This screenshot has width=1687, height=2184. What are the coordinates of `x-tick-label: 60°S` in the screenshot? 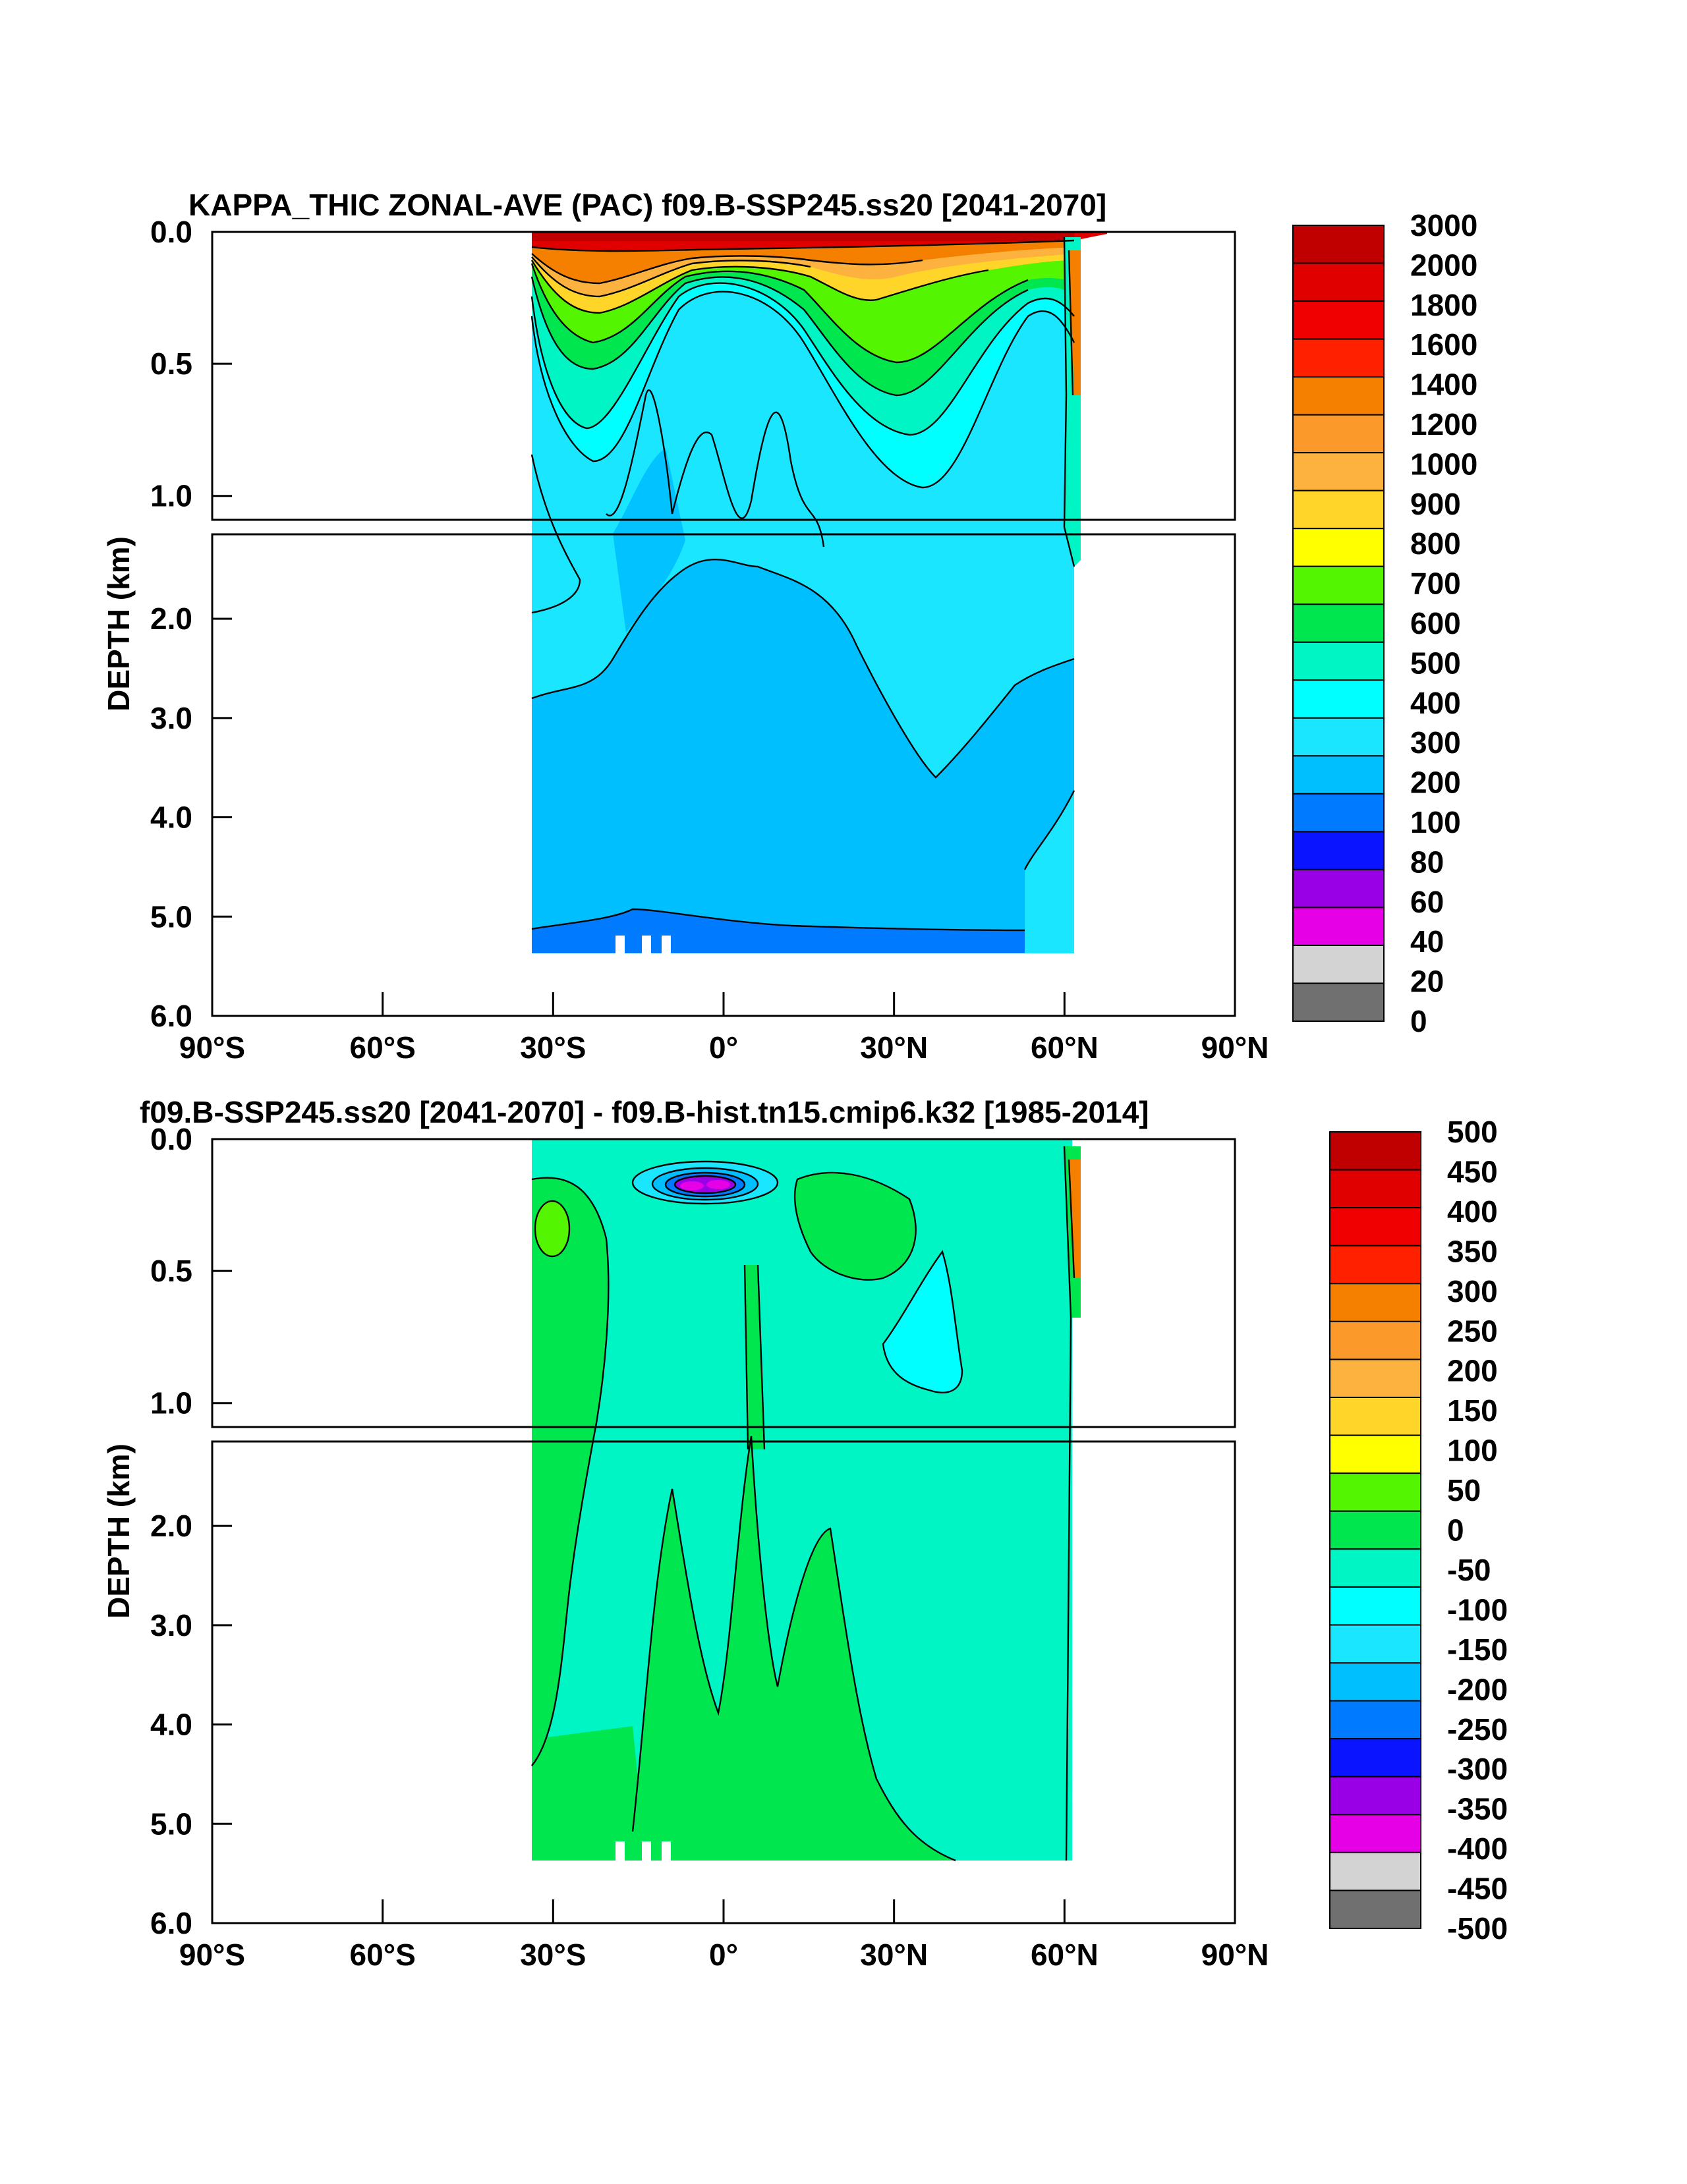 It's located at (383, 1047).